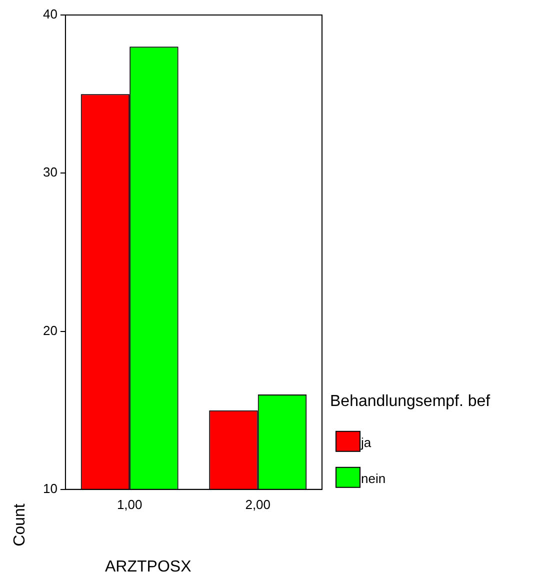 The width and height of the screenshot is (555, 576). I want to click on legend-title: Behandlungsempf. bef, so click(410, 401).